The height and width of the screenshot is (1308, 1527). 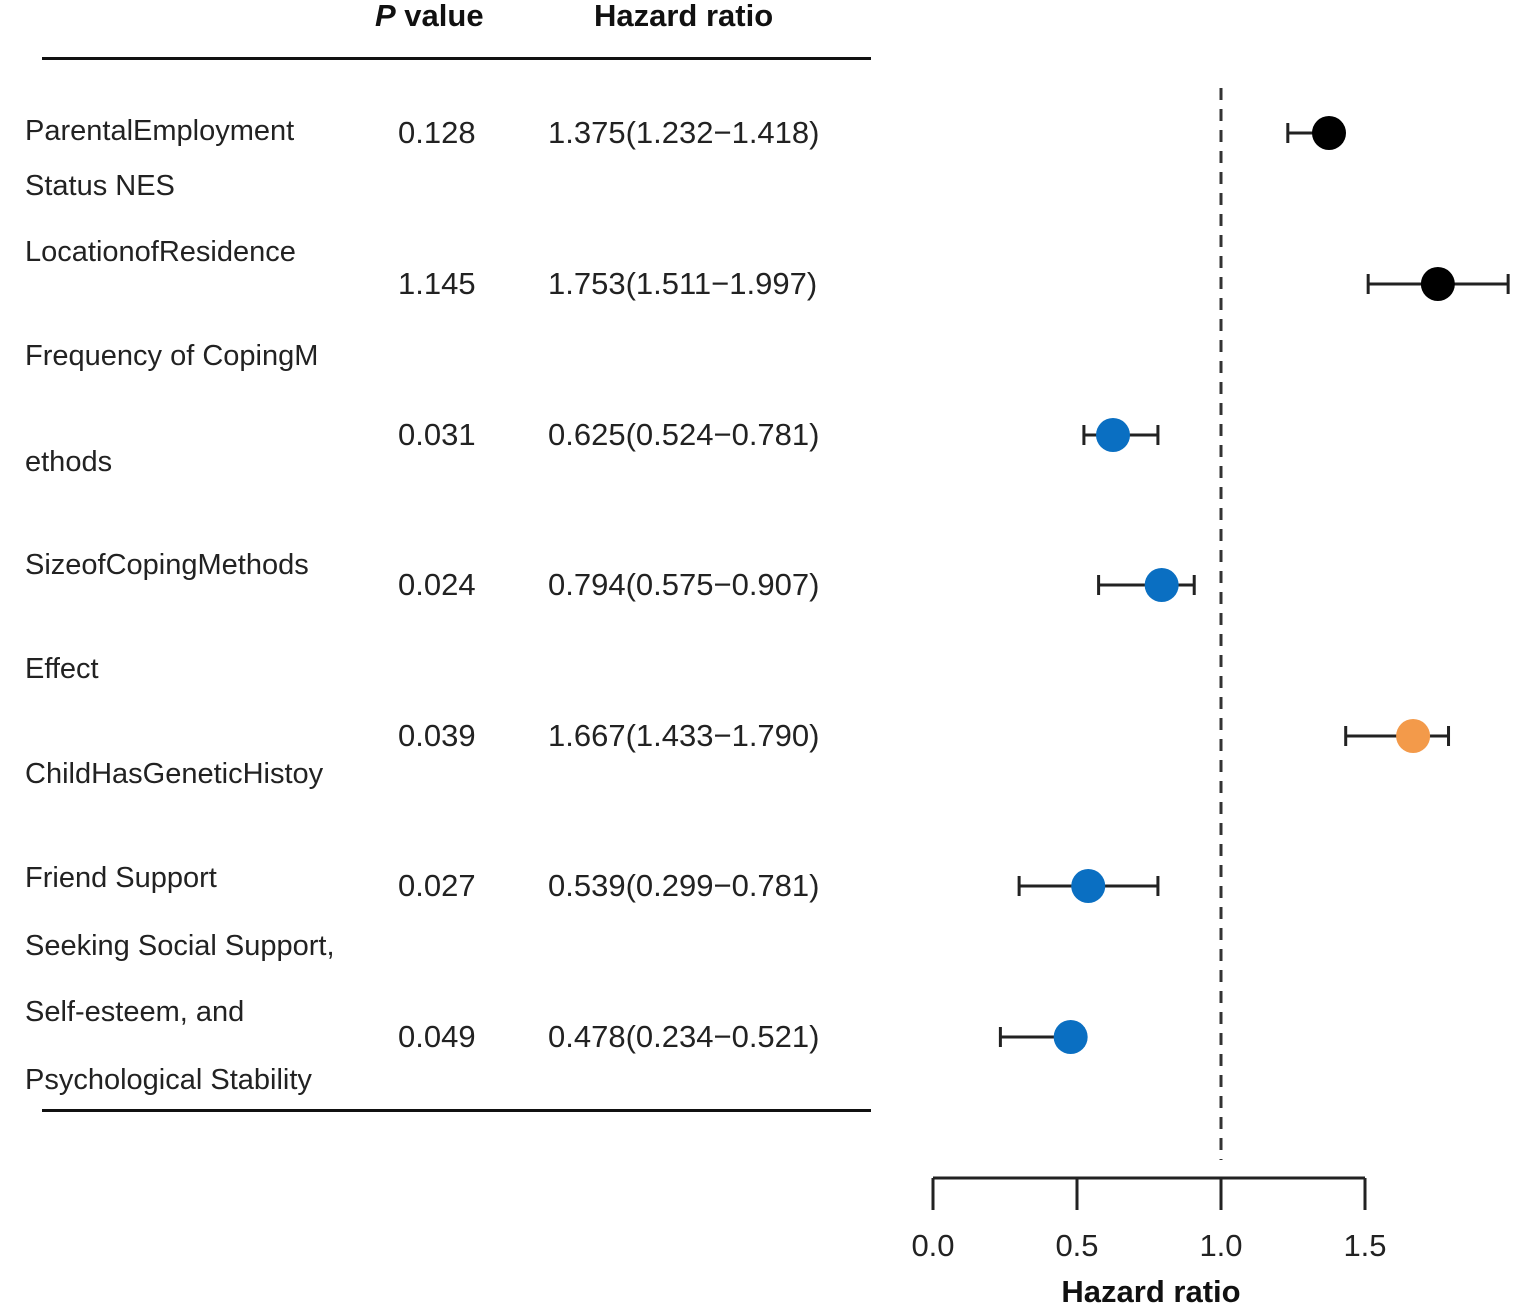 I want to click on p-value: 0.027, so click(x=437, y=885).